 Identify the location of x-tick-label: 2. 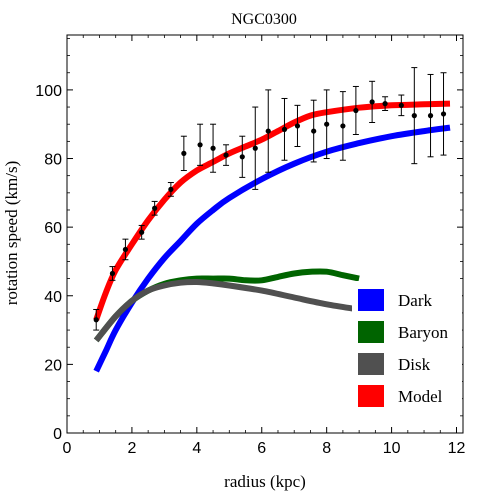
(131, 448).